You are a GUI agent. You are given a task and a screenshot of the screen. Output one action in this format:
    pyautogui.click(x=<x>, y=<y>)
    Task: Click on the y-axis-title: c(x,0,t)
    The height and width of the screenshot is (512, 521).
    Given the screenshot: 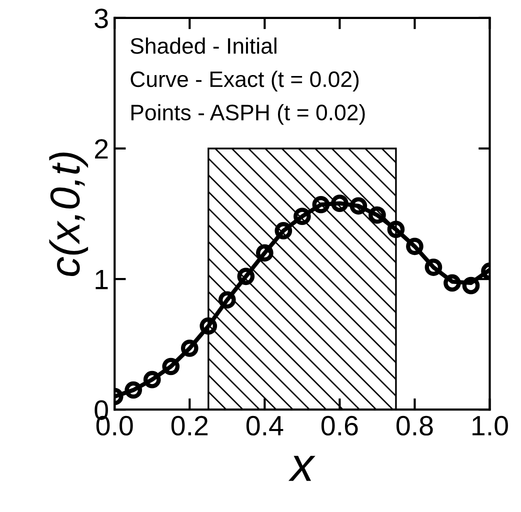 What is the action you would take?
    pyautogui.click(x=68, y=214)
    